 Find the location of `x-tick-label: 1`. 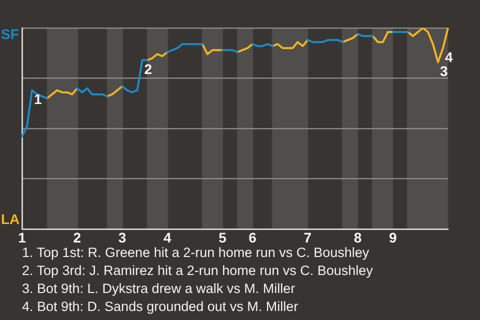

x-tick-label: 1 is located at coordinates (22, 237).